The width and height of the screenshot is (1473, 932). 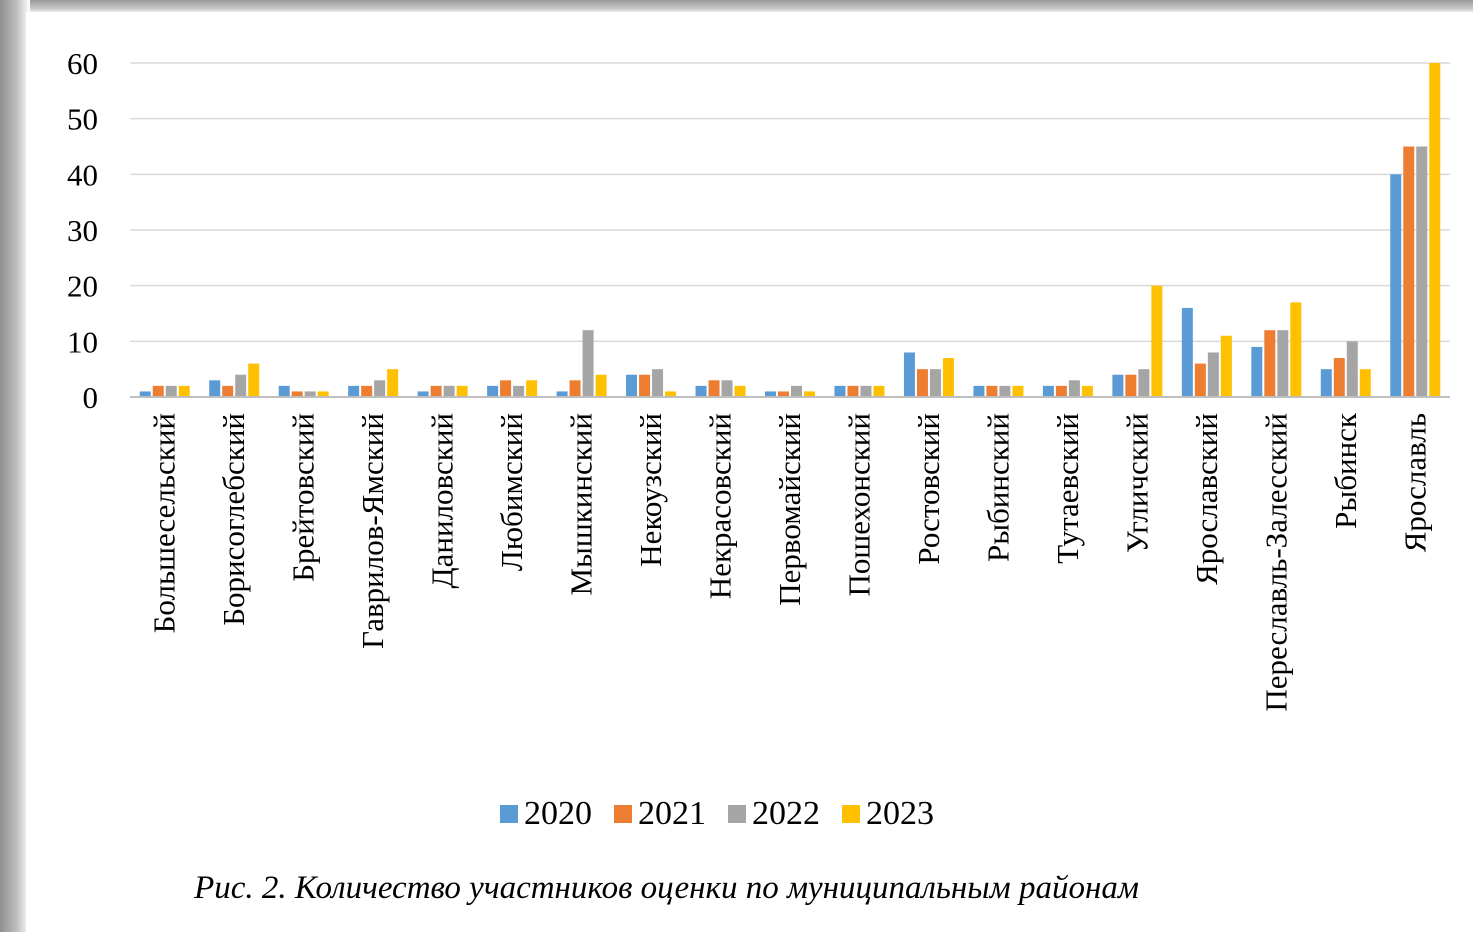 I want to click on y-axis-ticks: 0 10 20 30 40 50 60, so click(x=82, y=230).